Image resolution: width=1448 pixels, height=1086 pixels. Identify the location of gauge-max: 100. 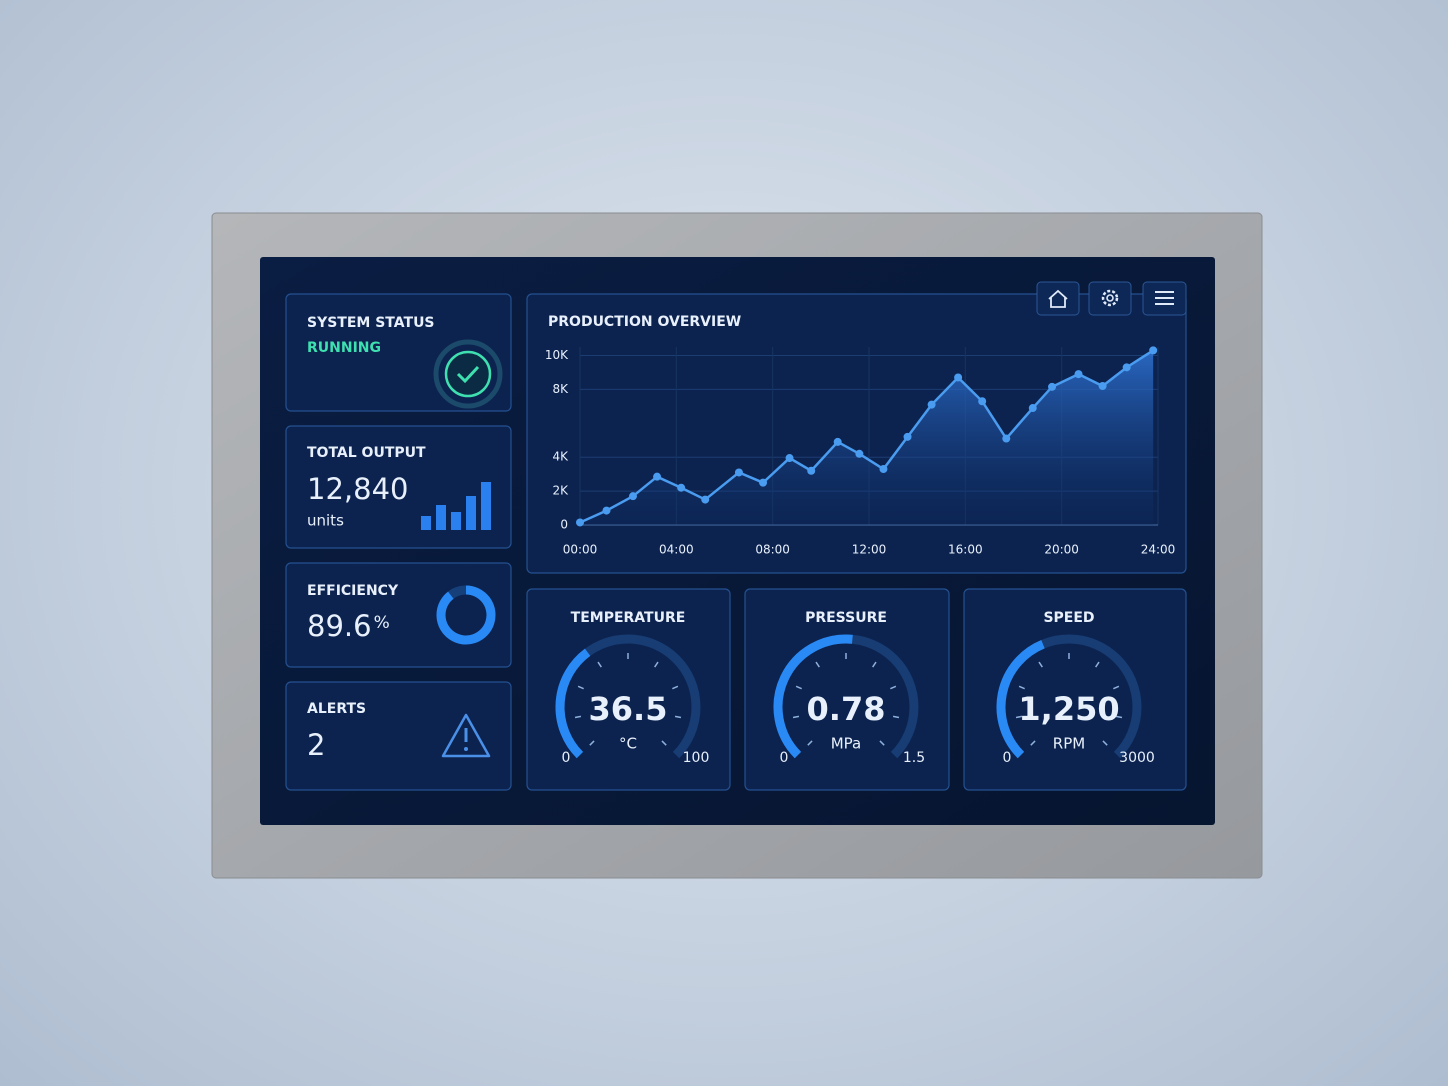
(696, 758).